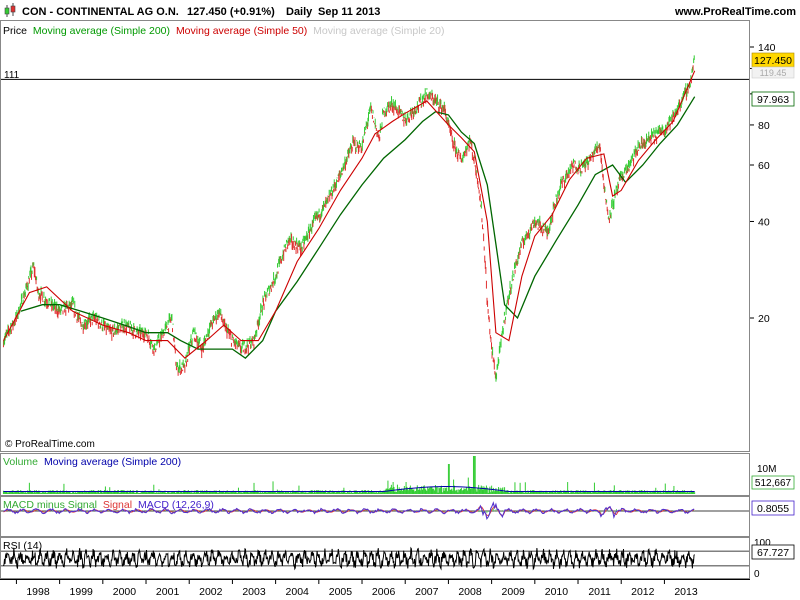 The height and width of the screenshot is (600, 800). What do you see at coordinates (767, 48) in the screenshot?
I see `y-tick-label: 140` at bounding box center [767, 48].